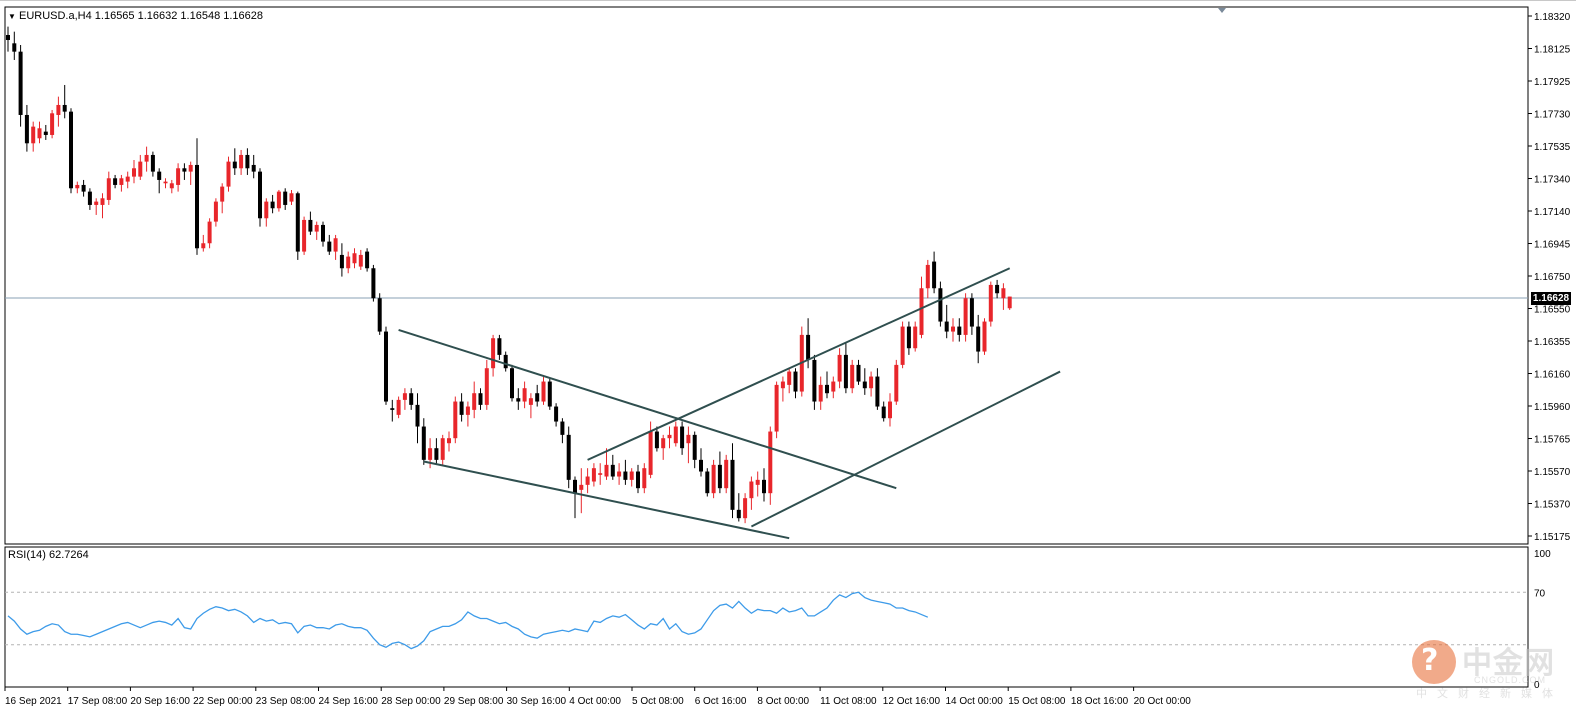  What do you see at coordinates (537, 701) in the screenshot?
I see `time-axis-label: 30 Sep 16:00` at bounding box center [537, 701].